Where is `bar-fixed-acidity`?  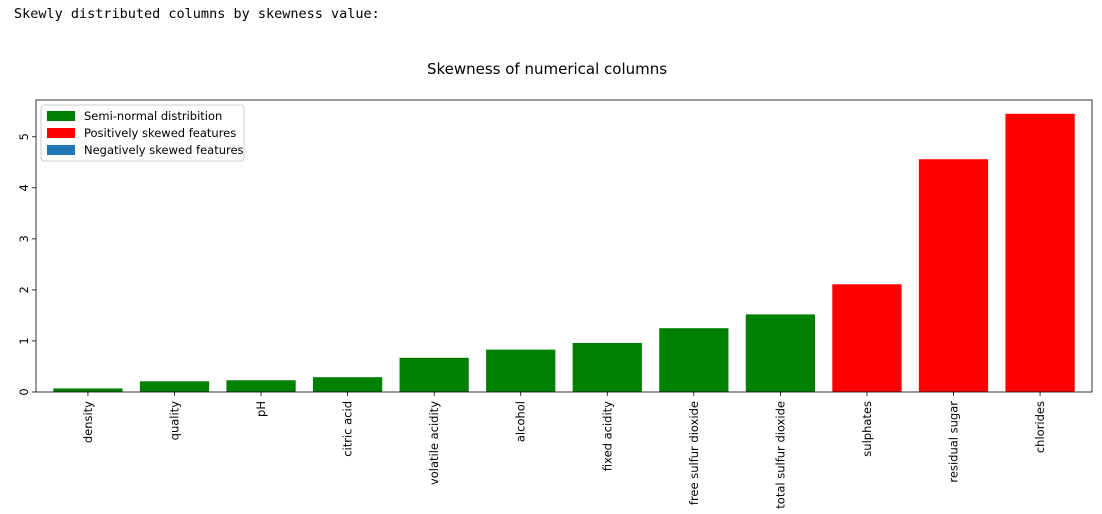 bar-fixed-acidity is located at coordinates (607, 367).